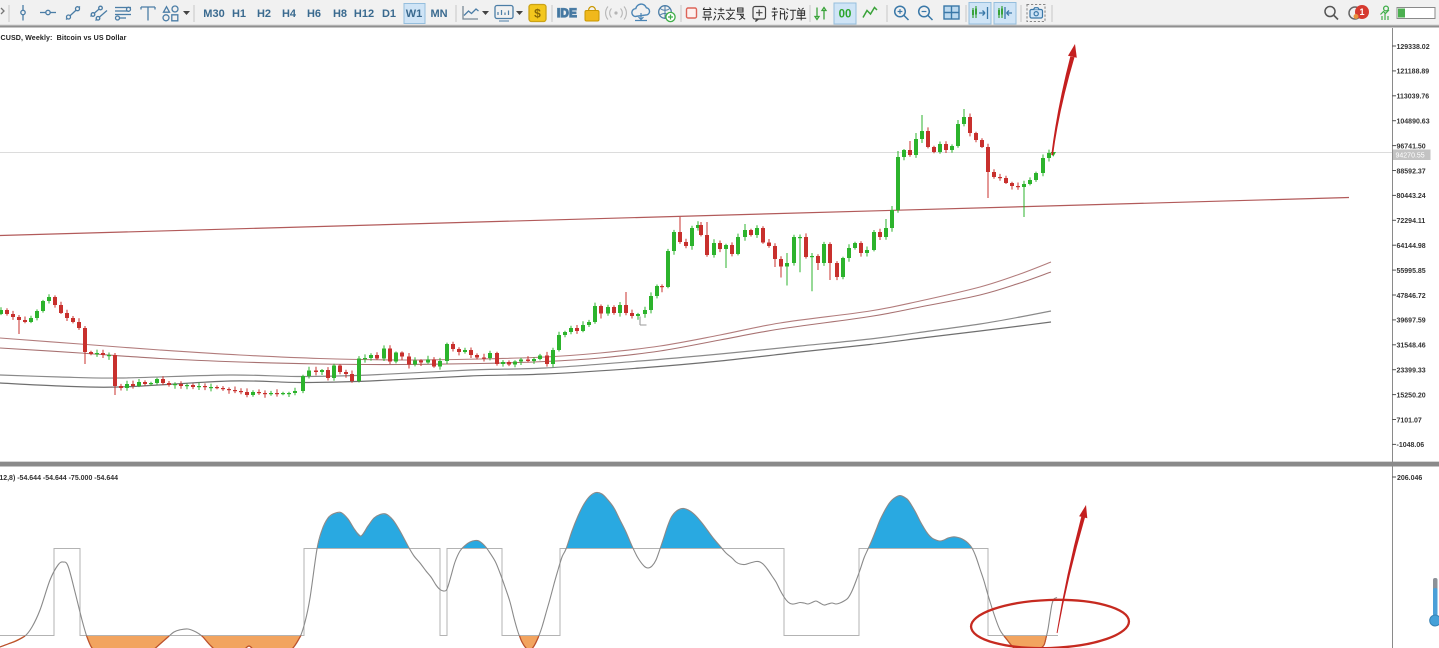 This screenshot has height=648, width=1439. Describe the element at coordinates (239, 14) in the screenshot. I see `svg-text: H1` at that location.